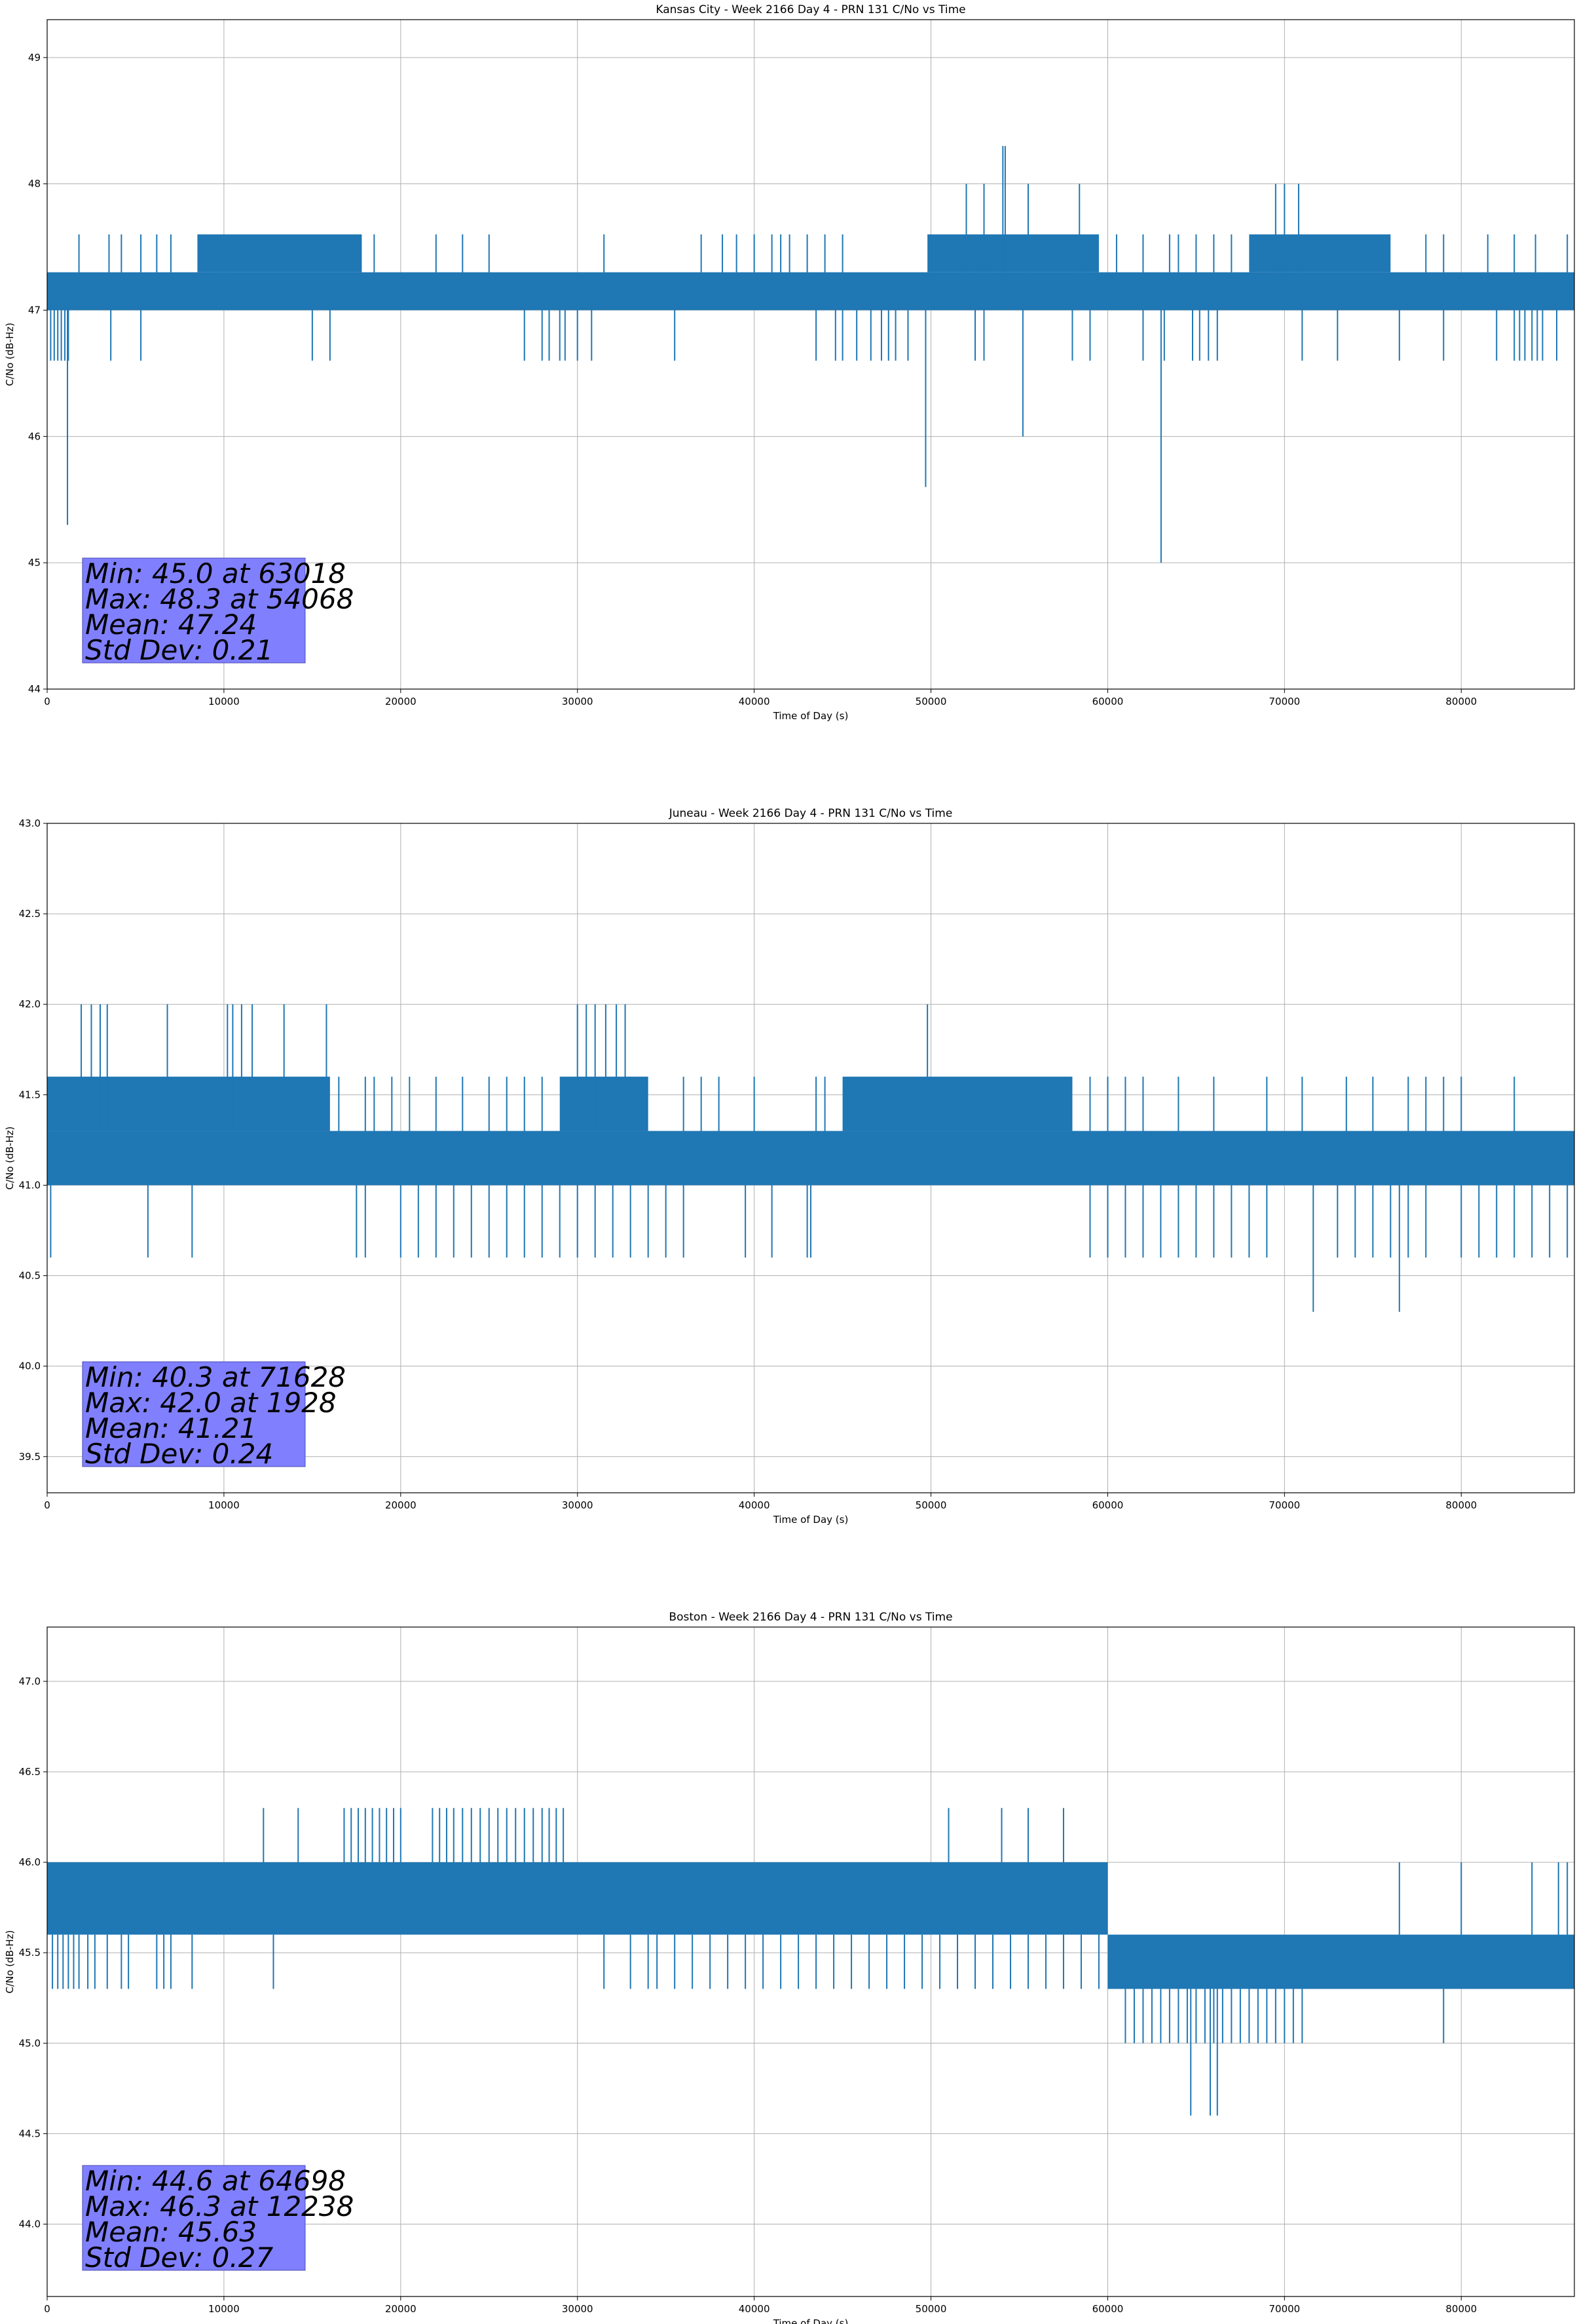 The height and width of the screenshot is (2324, 1577). Describe the element at coordinates (30, 1457) in the screenshot. I see `y-tick-label: 39.5` at that location.